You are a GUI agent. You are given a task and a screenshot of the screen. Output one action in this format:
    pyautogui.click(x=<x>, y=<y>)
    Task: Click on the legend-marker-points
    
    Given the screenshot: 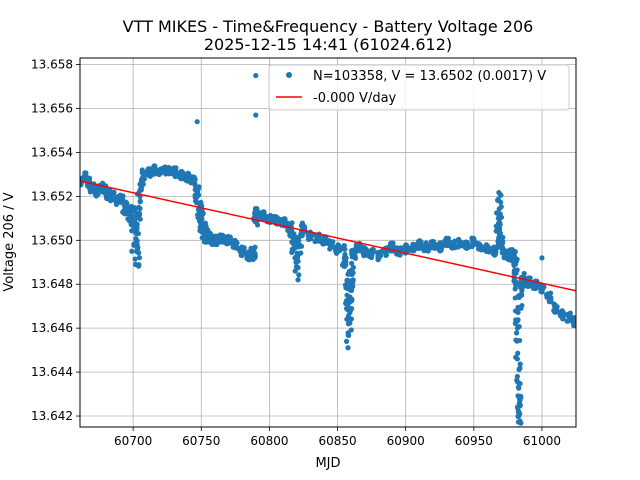 What is the action you would take?
    pyautogui.click(x=289, y=75)
    